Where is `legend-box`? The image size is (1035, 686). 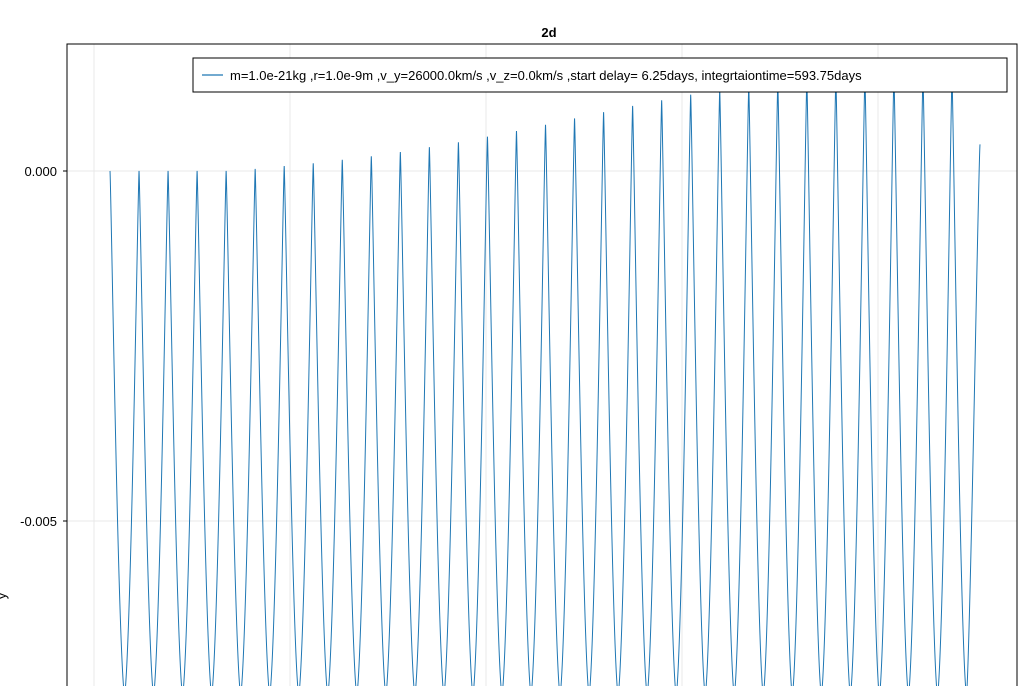
legend-box is located at coordinates (600, 75).